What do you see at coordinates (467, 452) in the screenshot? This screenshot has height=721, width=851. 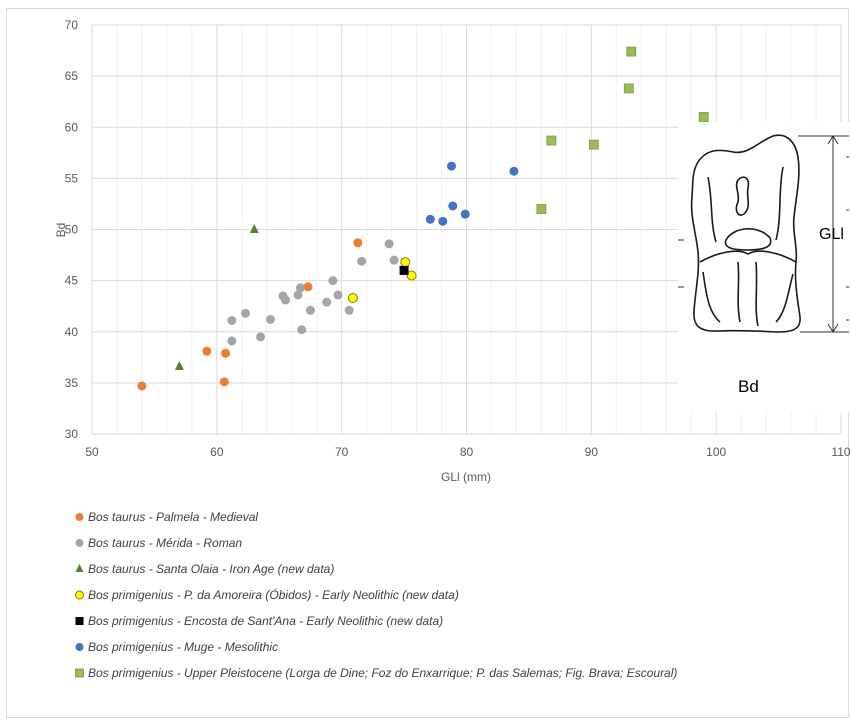 I see `x-tick-label: 80` at bounding box center [467, 452].